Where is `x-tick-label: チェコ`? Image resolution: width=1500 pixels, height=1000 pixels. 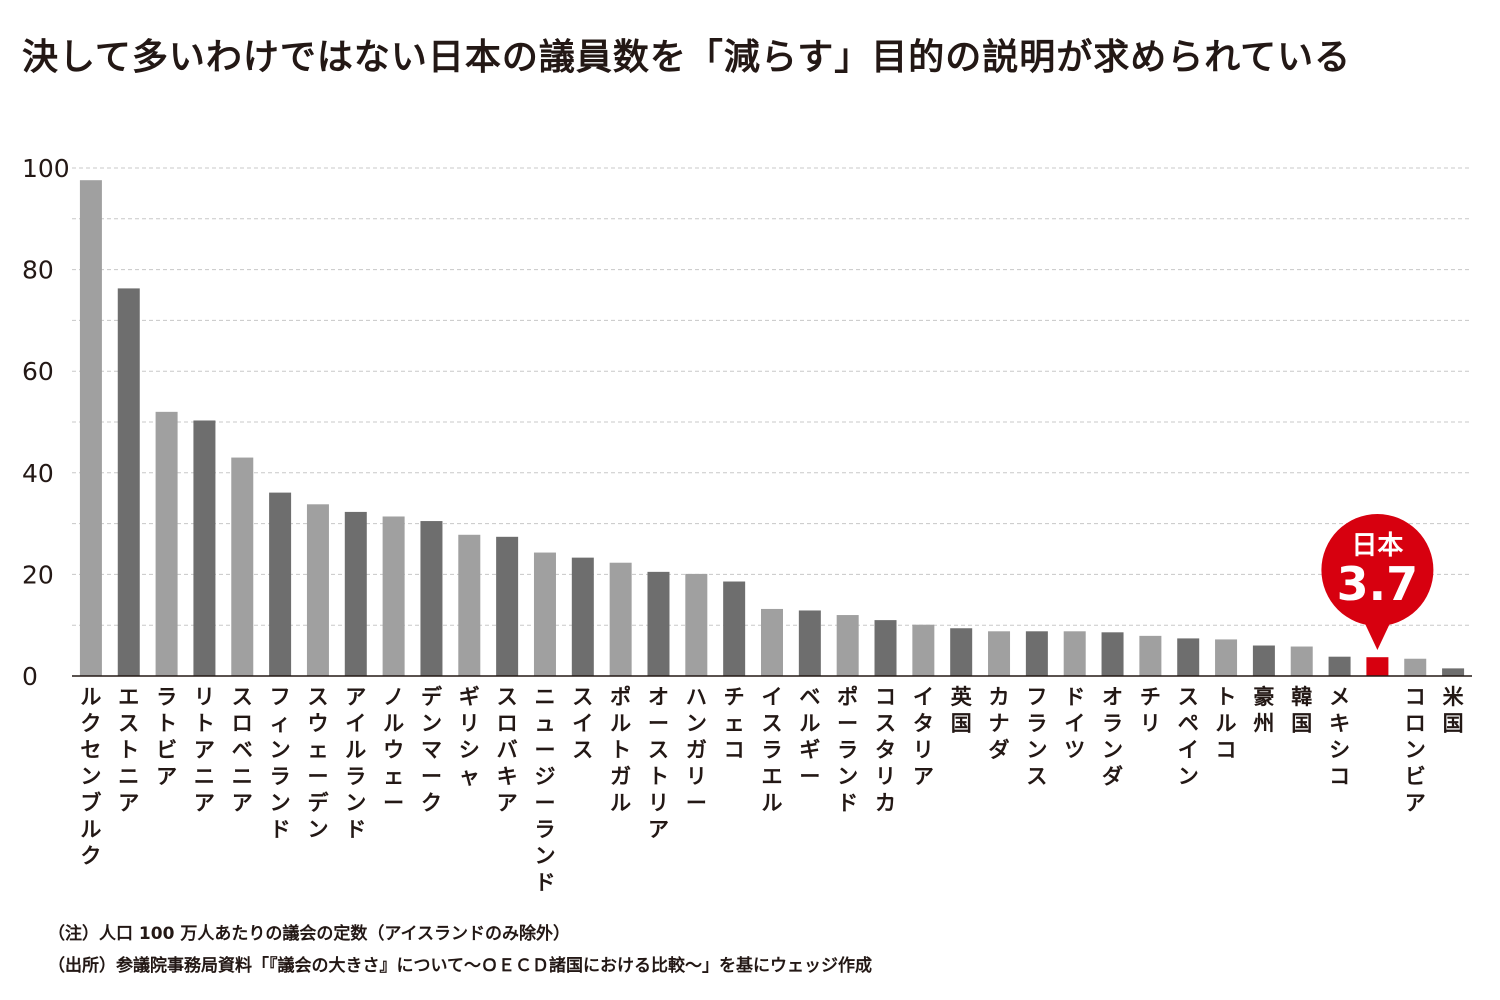 x-tick-label: チェコ is located at coordinates (734, 723).